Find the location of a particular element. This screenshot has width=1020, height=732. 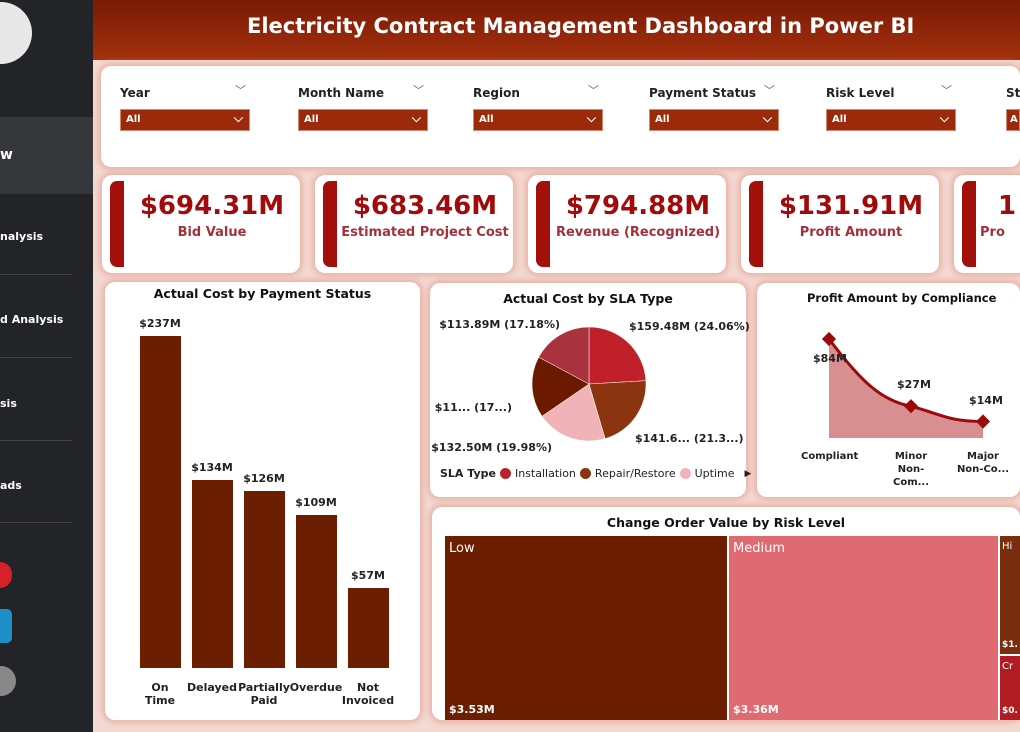

filter-dropdown: A is located at coordinates (1013, 120).